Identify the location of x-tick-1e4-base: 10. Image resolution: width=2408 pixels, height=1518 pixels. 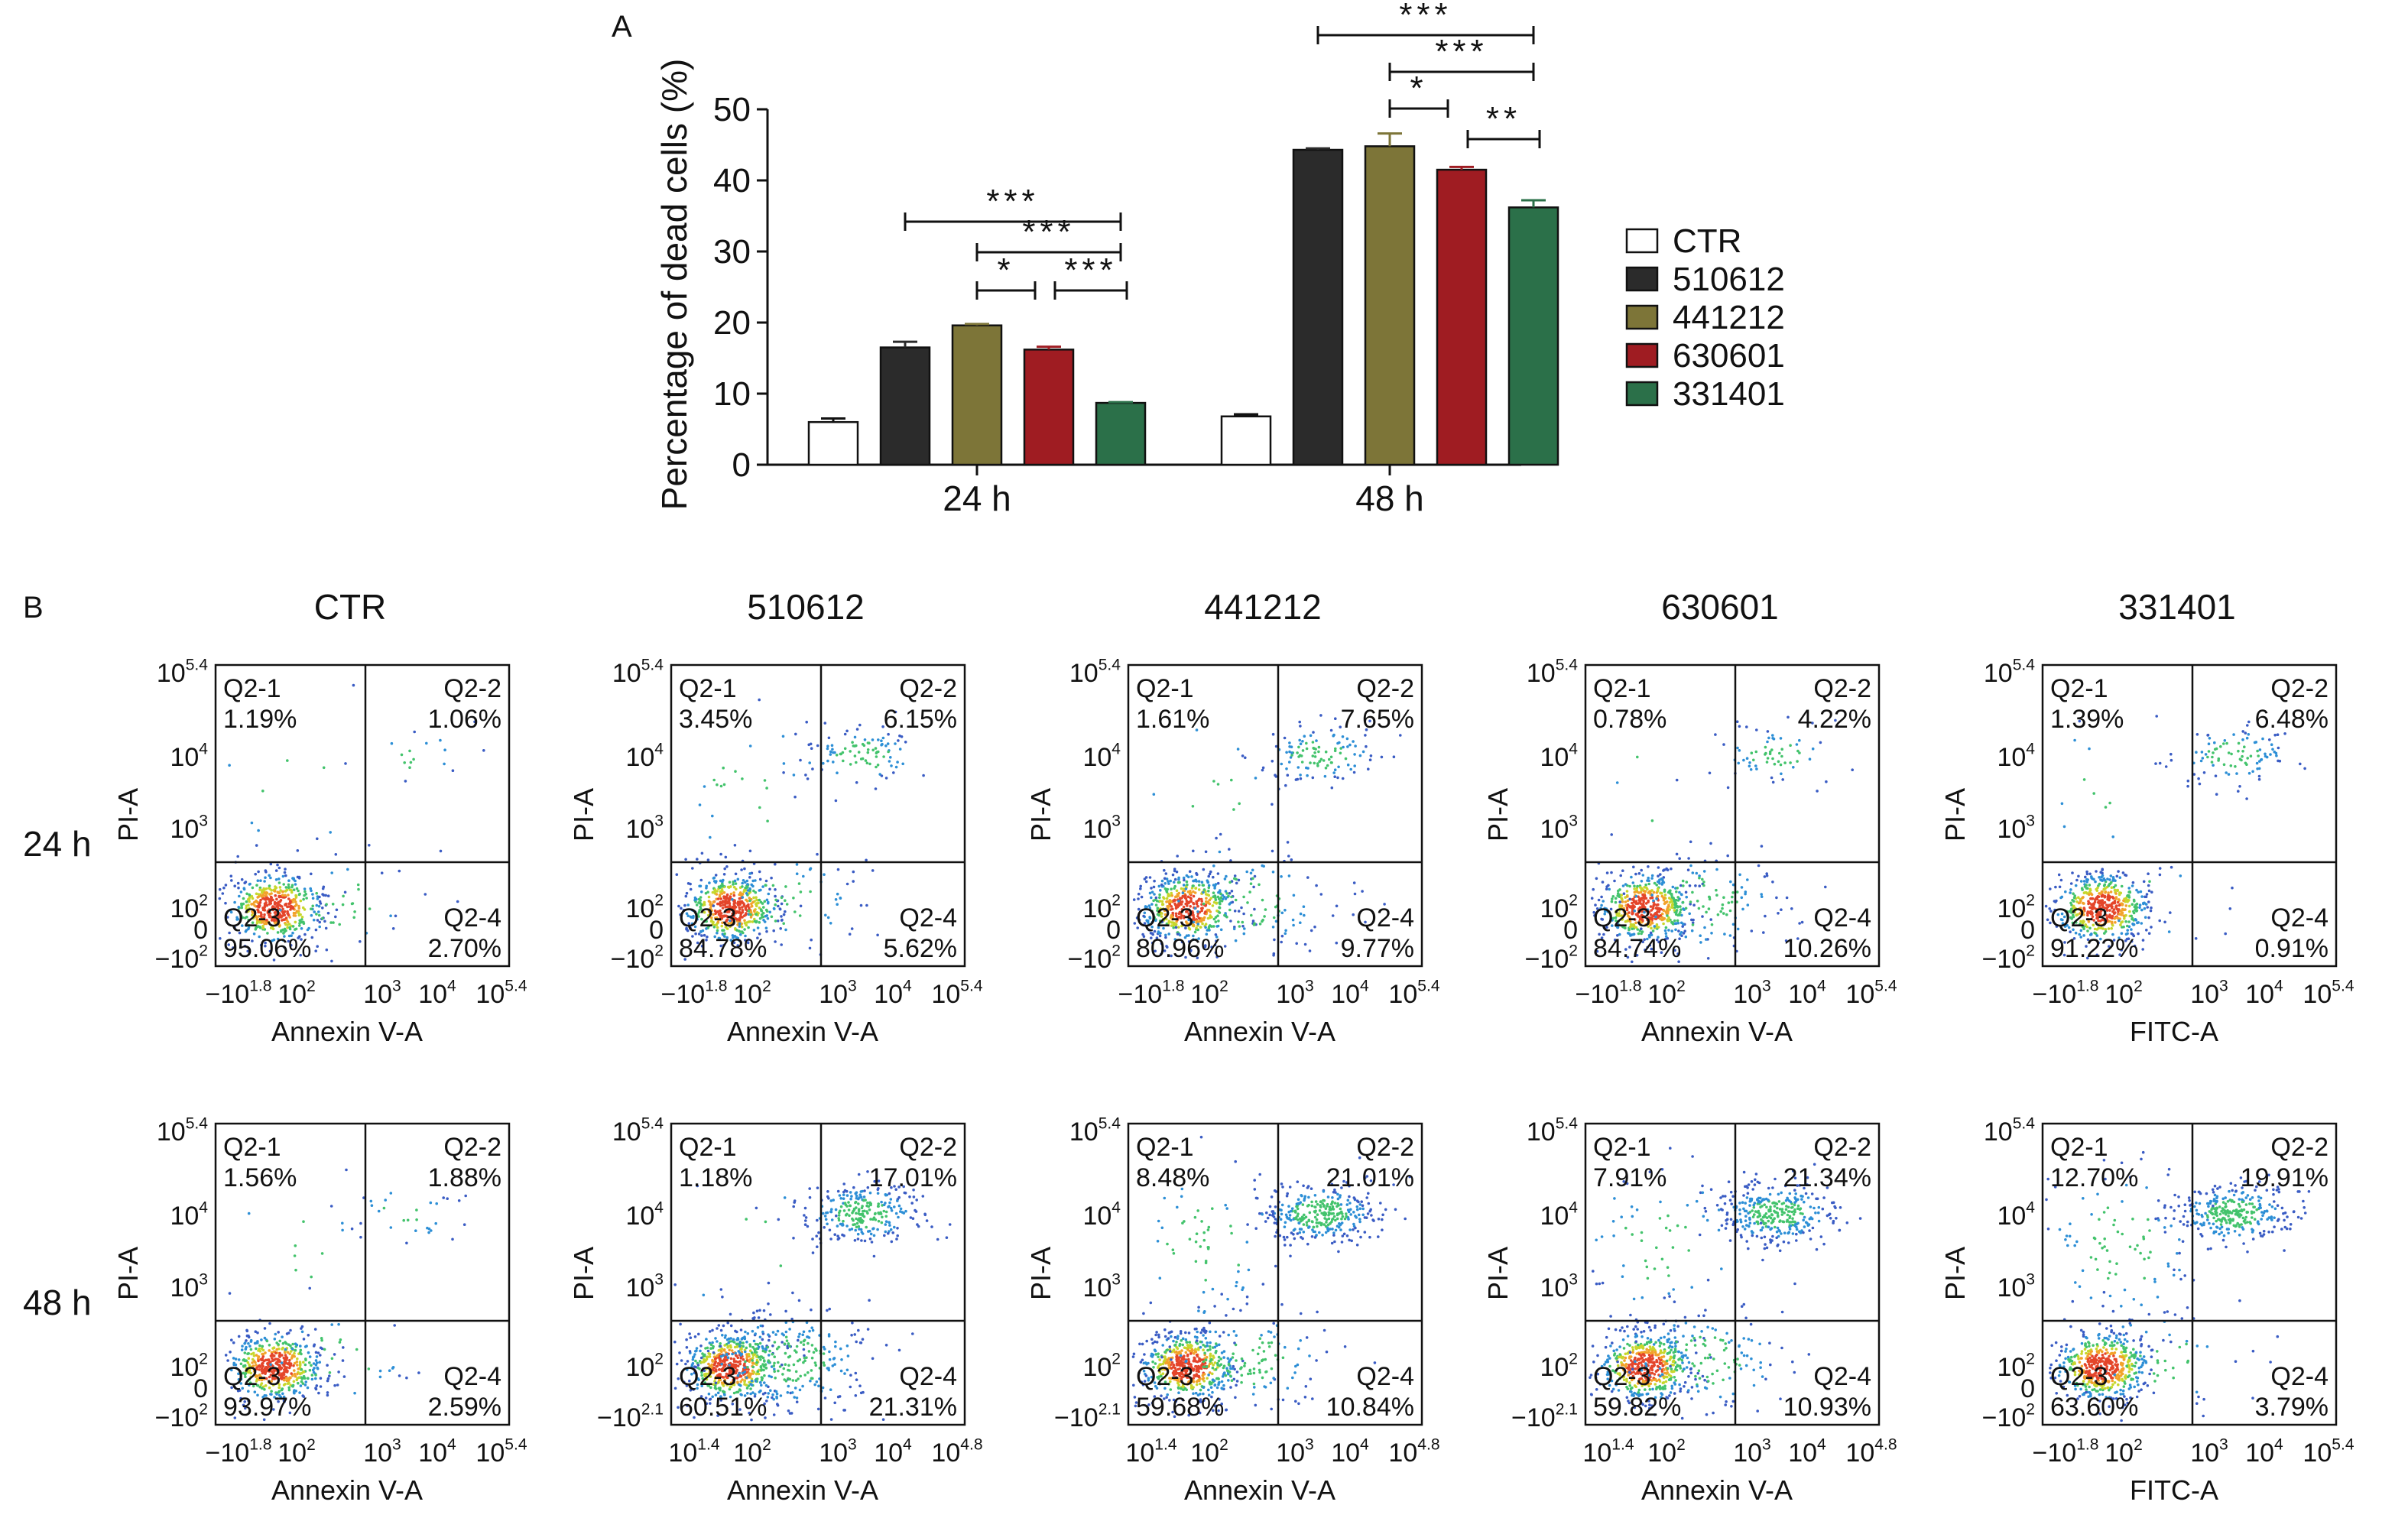
(1346, 994).